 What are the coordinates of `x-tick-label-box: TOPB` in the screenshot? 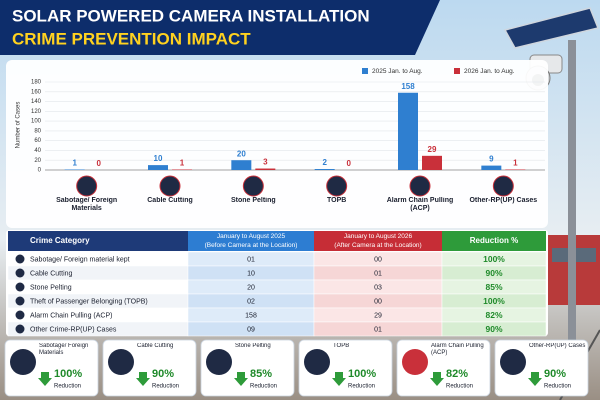 It's located at (336, 200).